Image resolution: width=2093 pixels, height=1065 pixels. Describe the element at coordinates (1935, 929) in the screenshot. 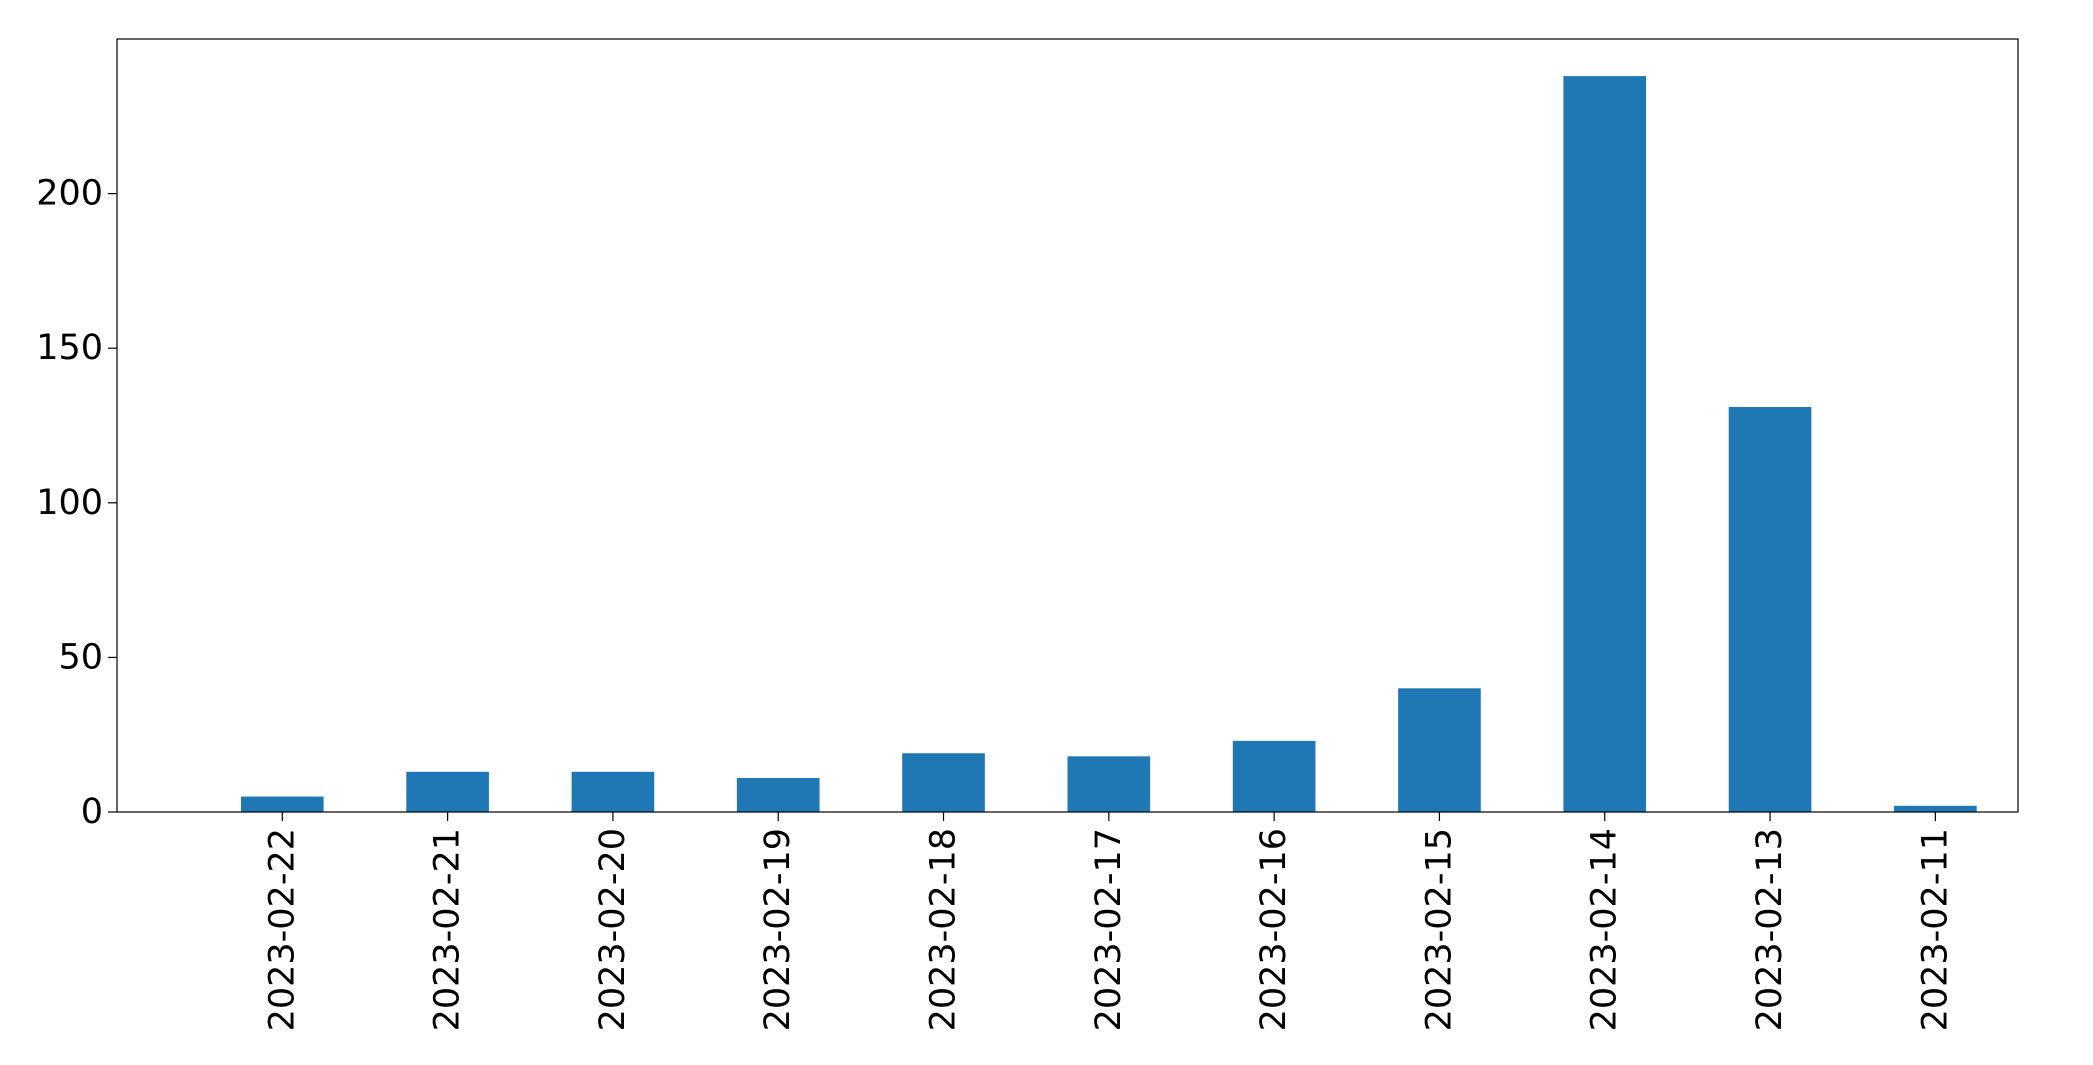

I see `x-tick-label: 2023-02-11` at that location.